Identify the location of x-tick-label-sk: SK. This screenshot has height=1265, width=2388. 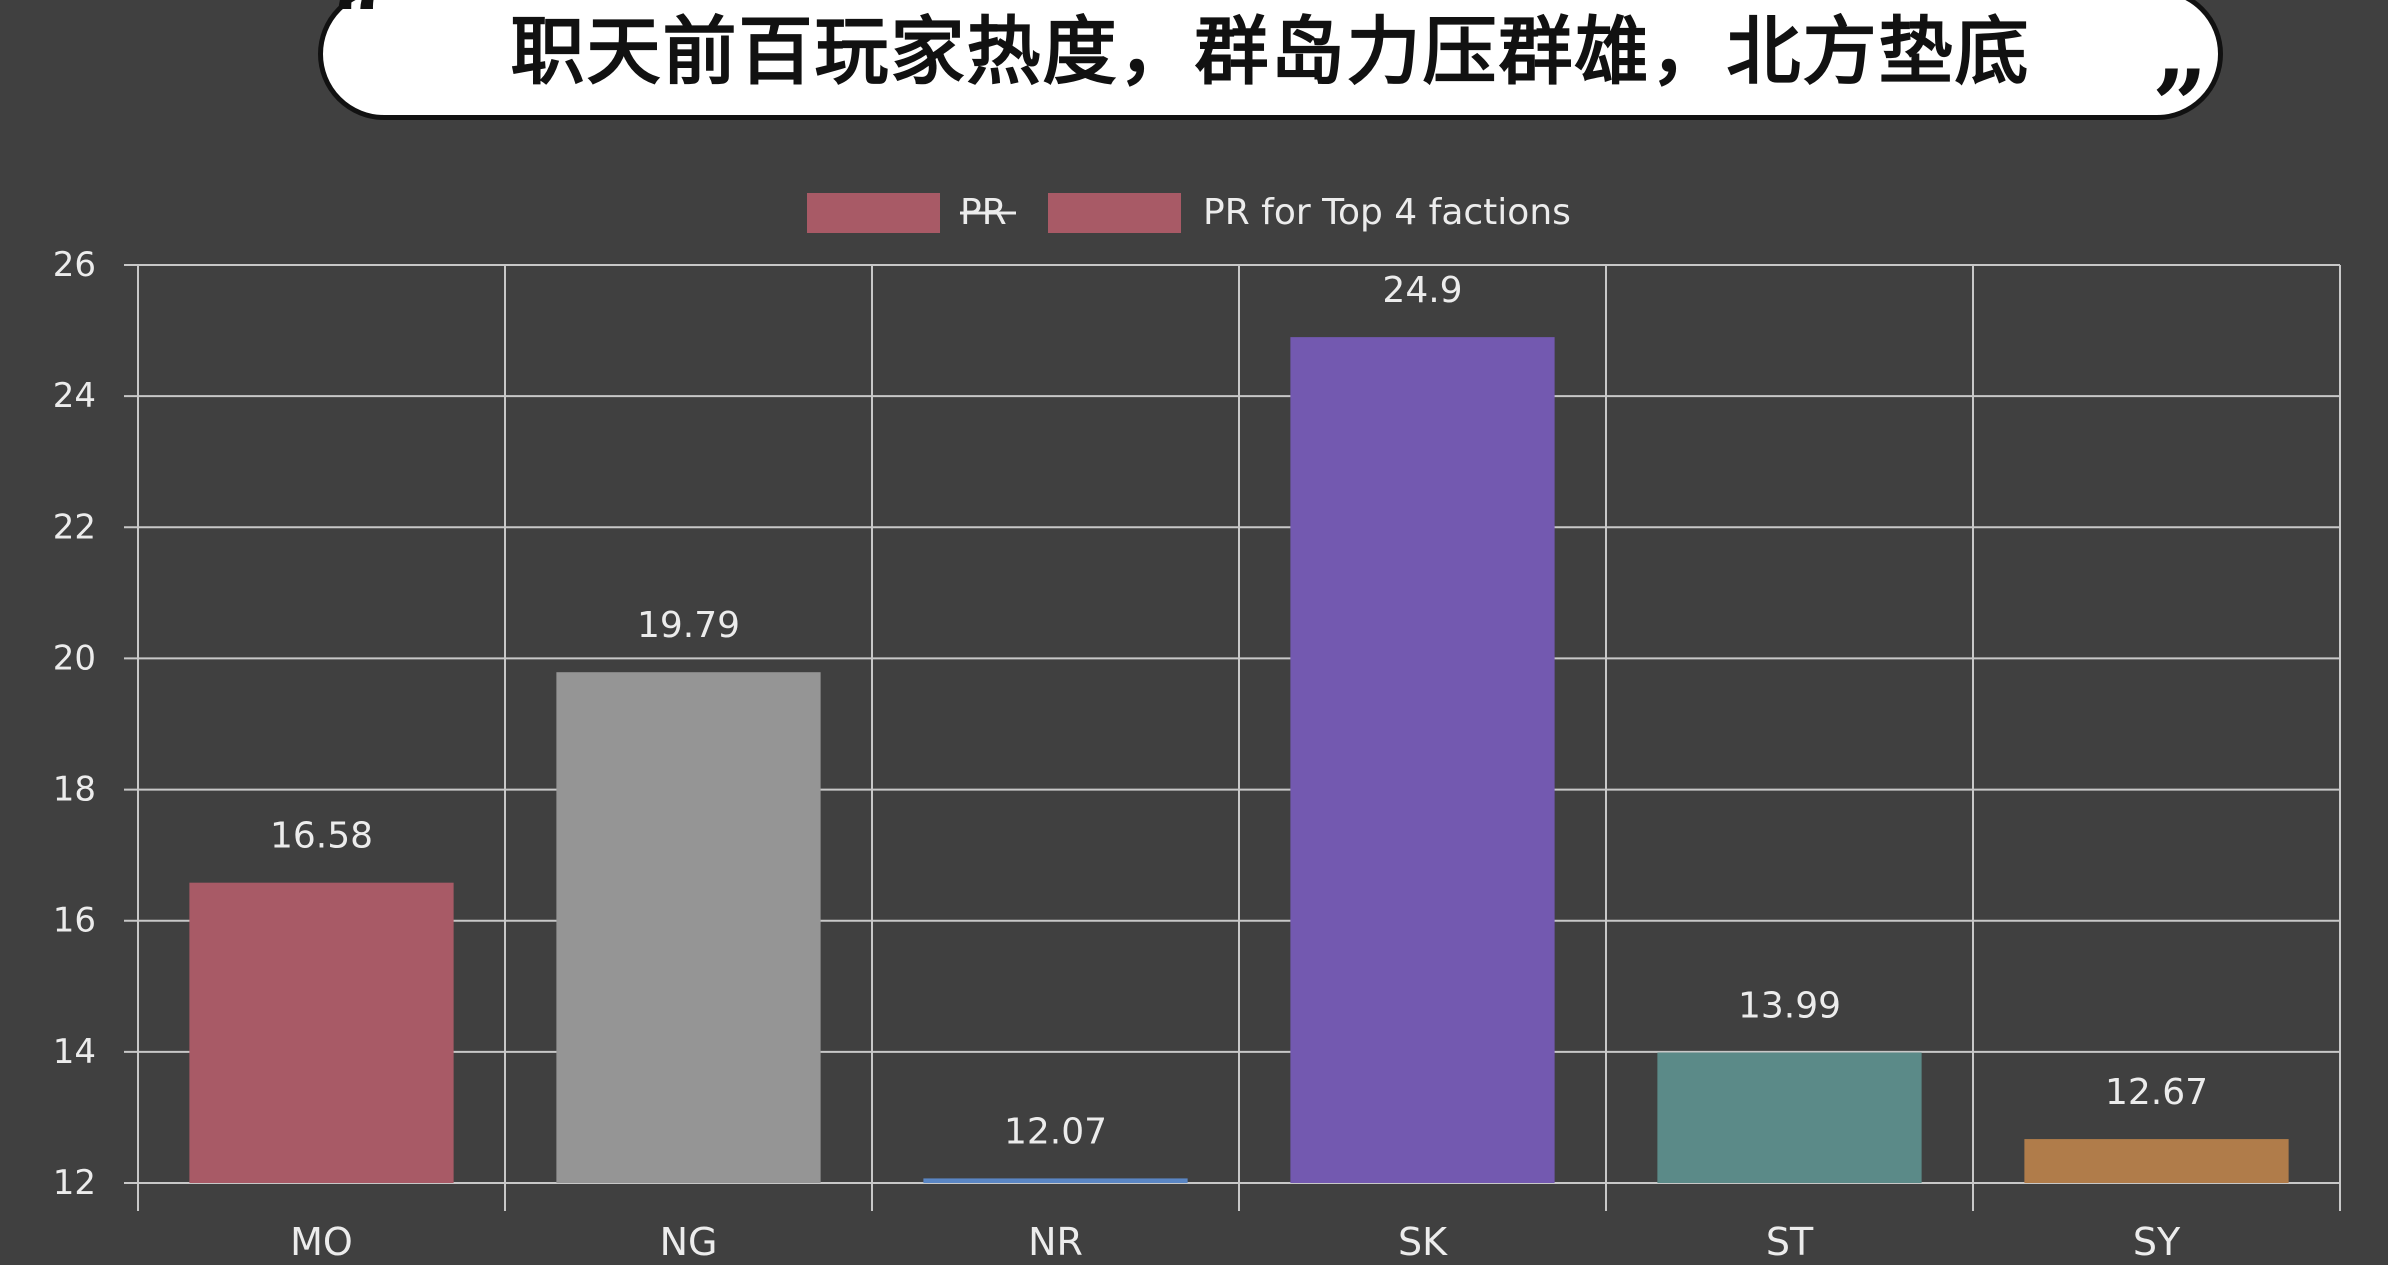
(1423, 1242).